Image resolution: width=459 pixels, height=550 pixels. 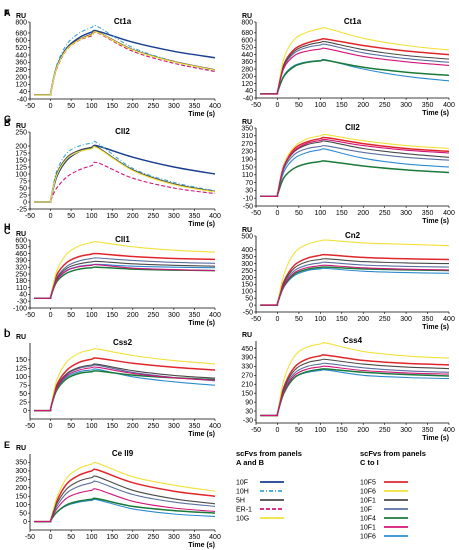 What do you see at coordinates (247, 48) in the screenshot?
I see `y-tick-label: 520` at bounding box center [247, 48].